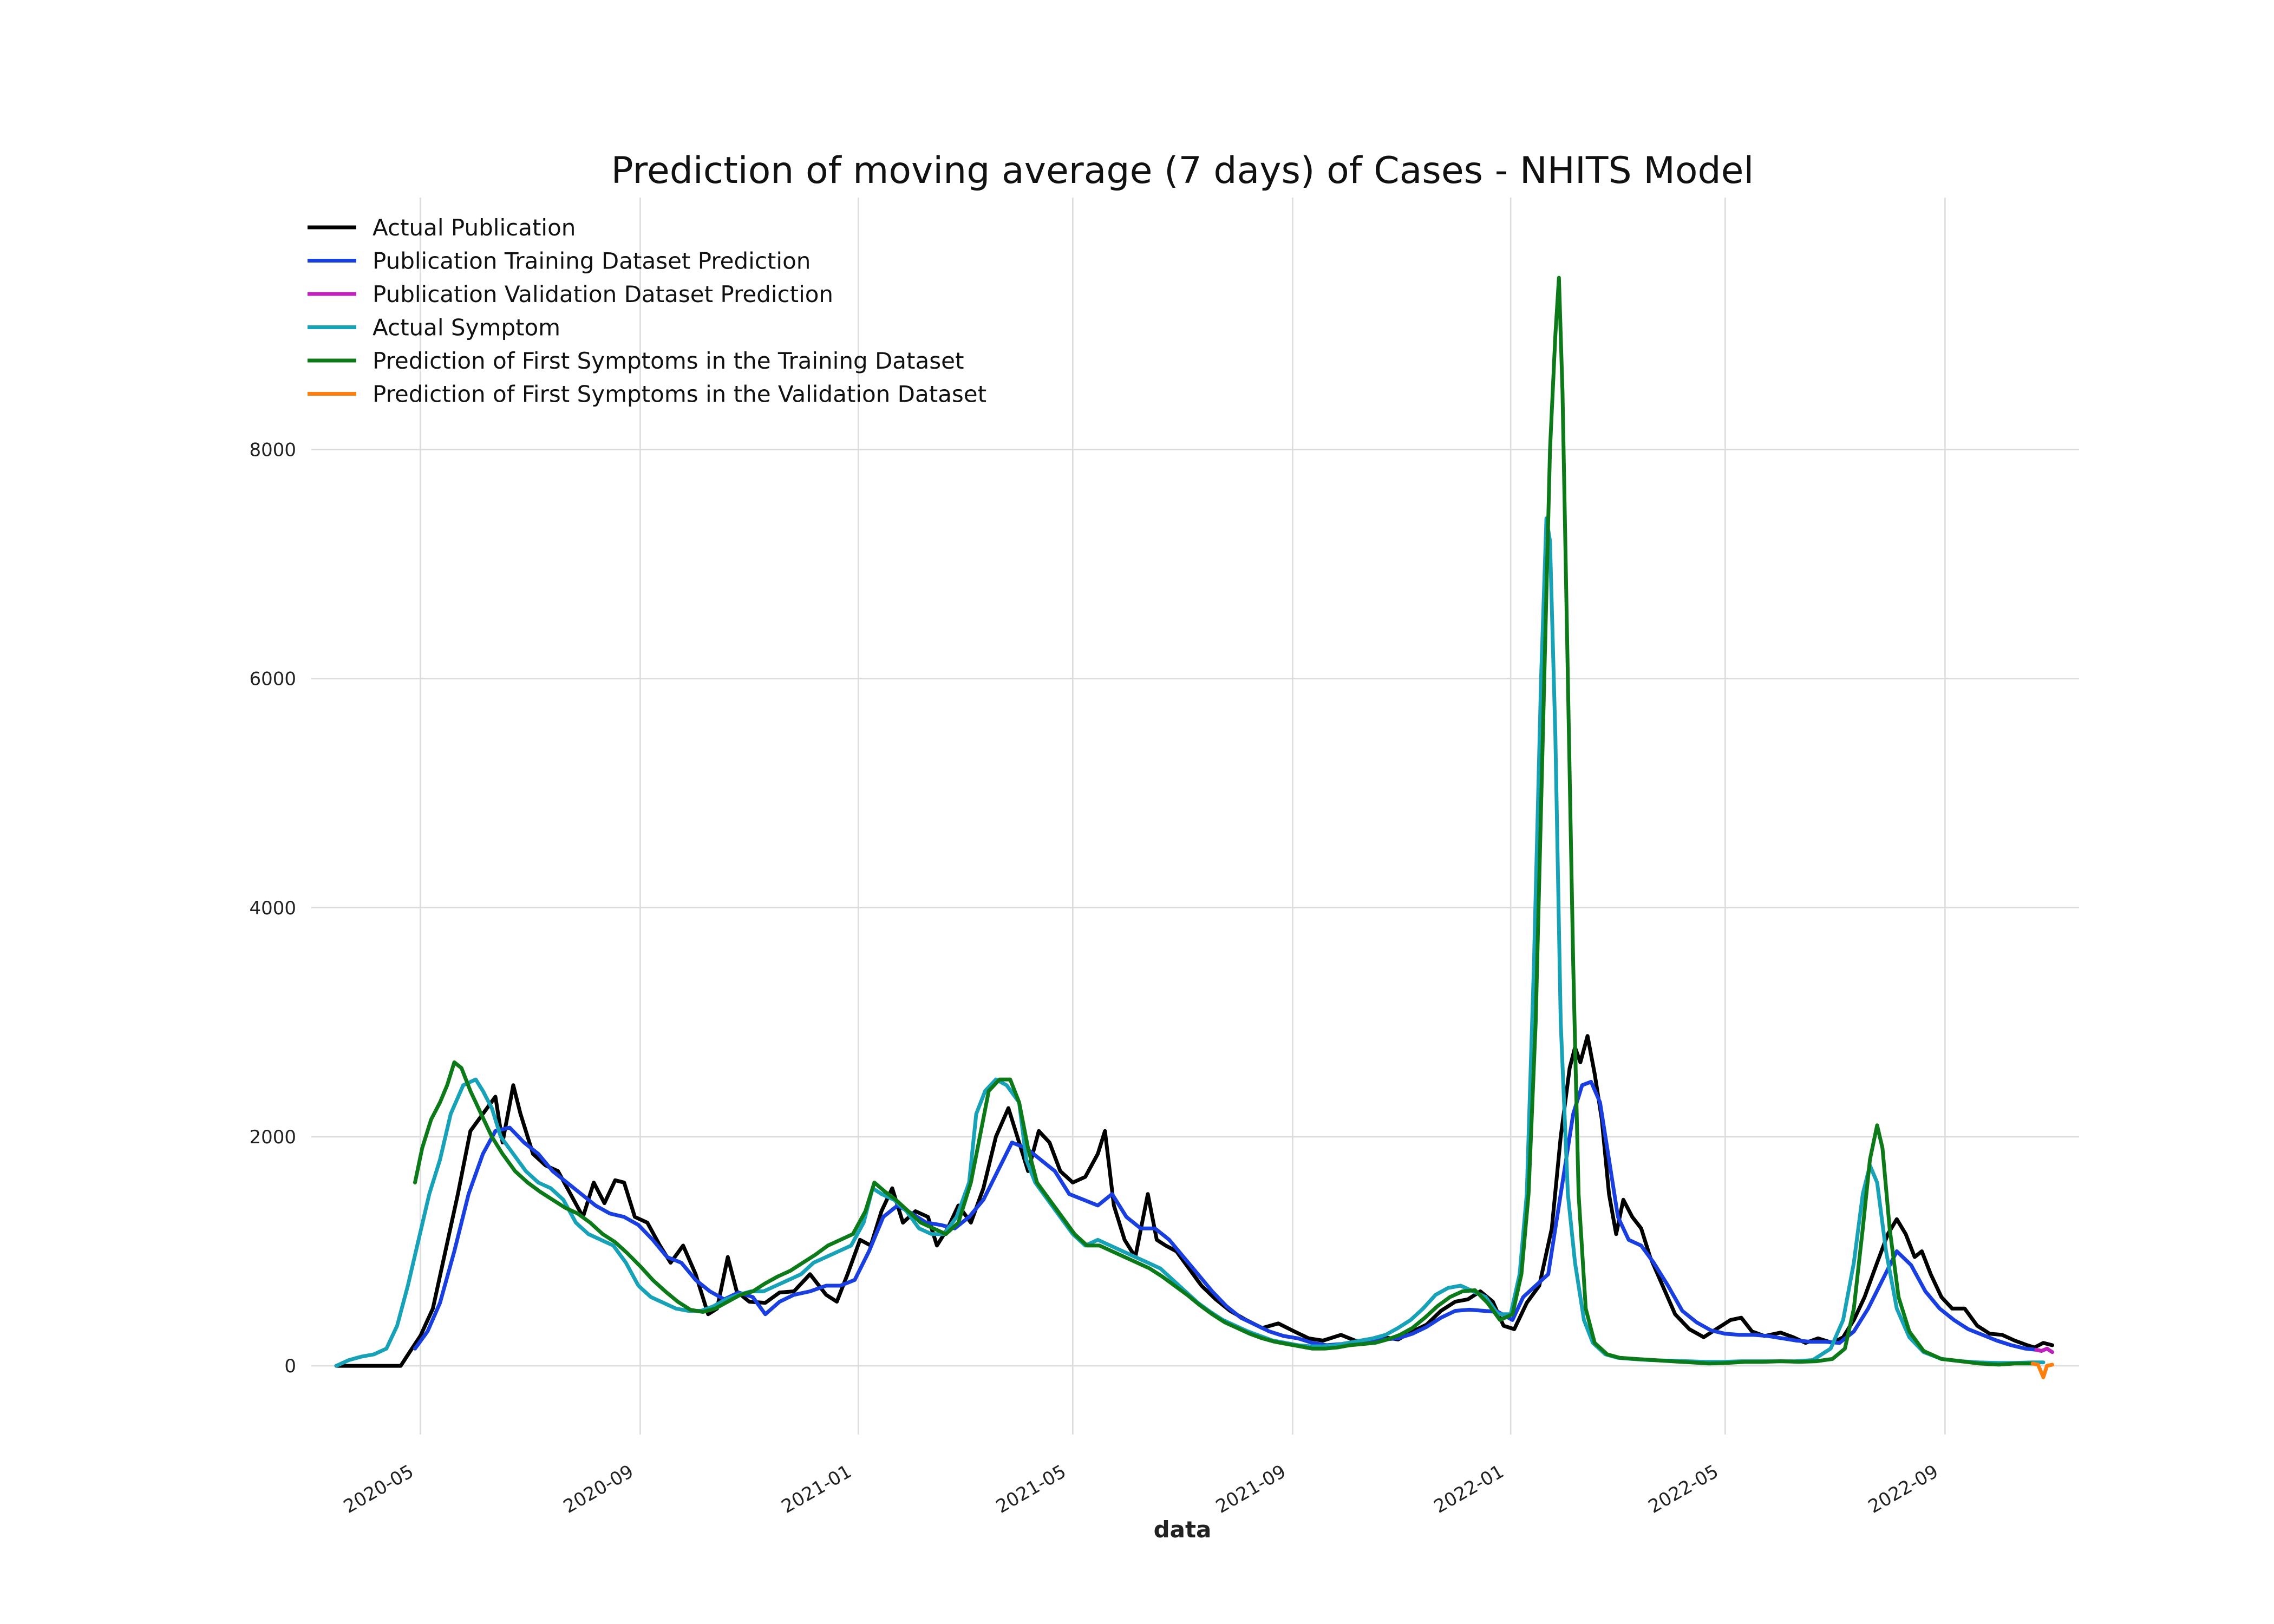 The image size is (2274, 1624). Describe the element at coordinates (599, 1489) in the screenshot. I see `x-tick-label: 2020-09` at that location.